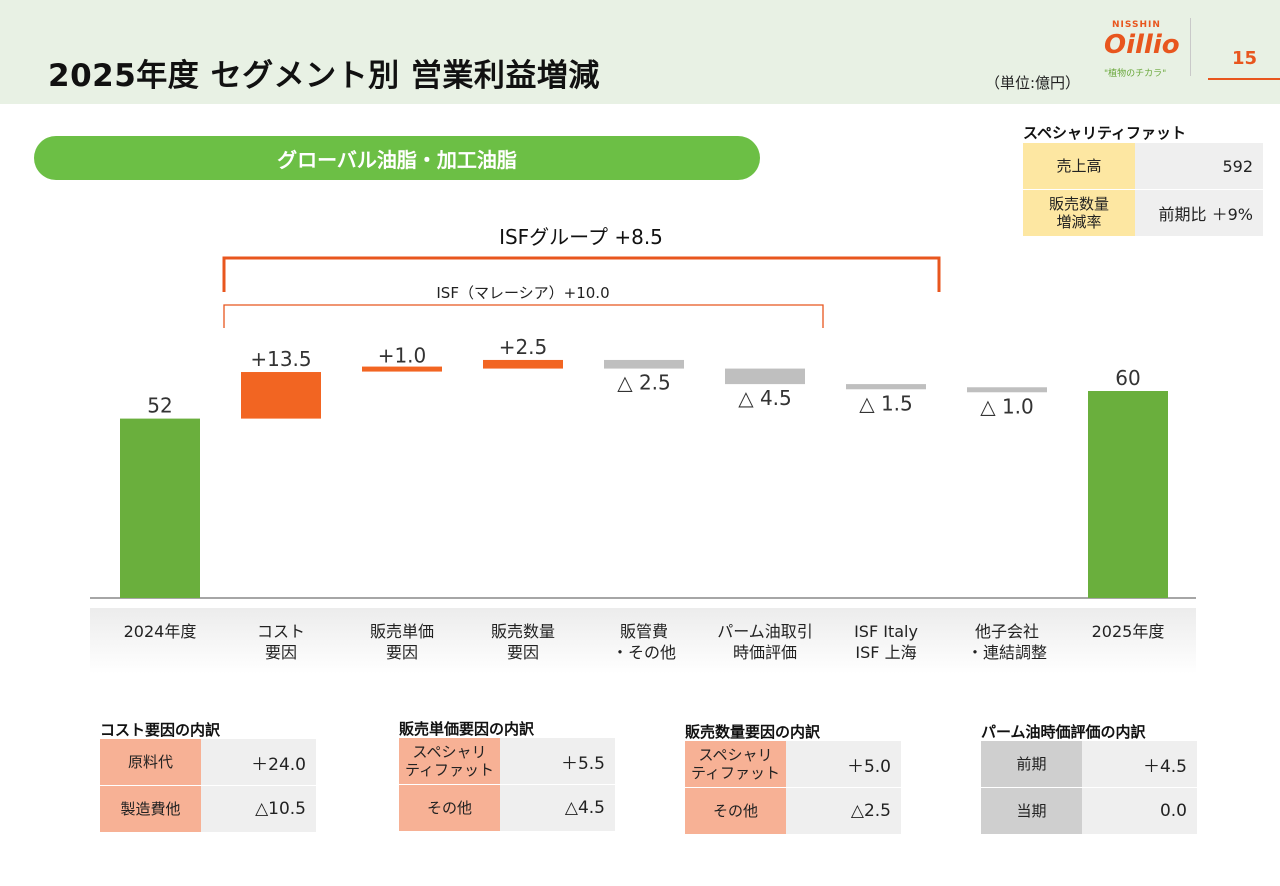 This screenshot has width=1280, height=886. Describe the element at coordinates (765, 642) in the screenshot. I see `category-label-5: パーム油取引 時価評価` at that location.